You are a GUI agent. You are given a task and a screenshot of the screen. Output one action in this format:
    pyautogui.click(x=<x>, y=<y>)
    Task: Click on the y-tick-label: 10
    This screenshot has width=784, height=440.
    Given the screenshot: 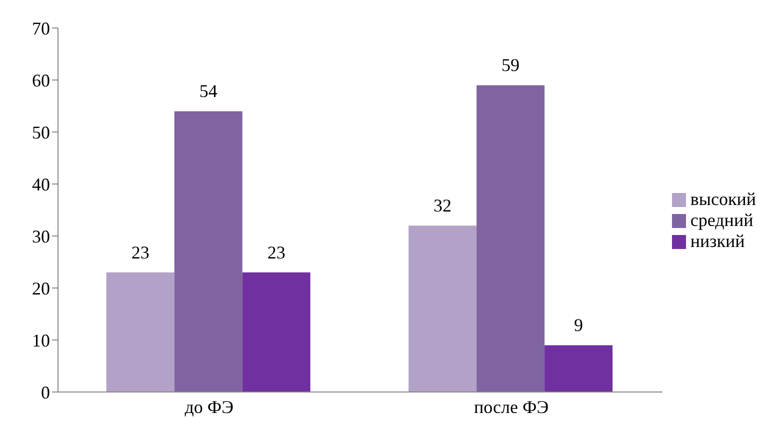 What is the action you would take?
    pyautogui.click(x=41, y=340)
    